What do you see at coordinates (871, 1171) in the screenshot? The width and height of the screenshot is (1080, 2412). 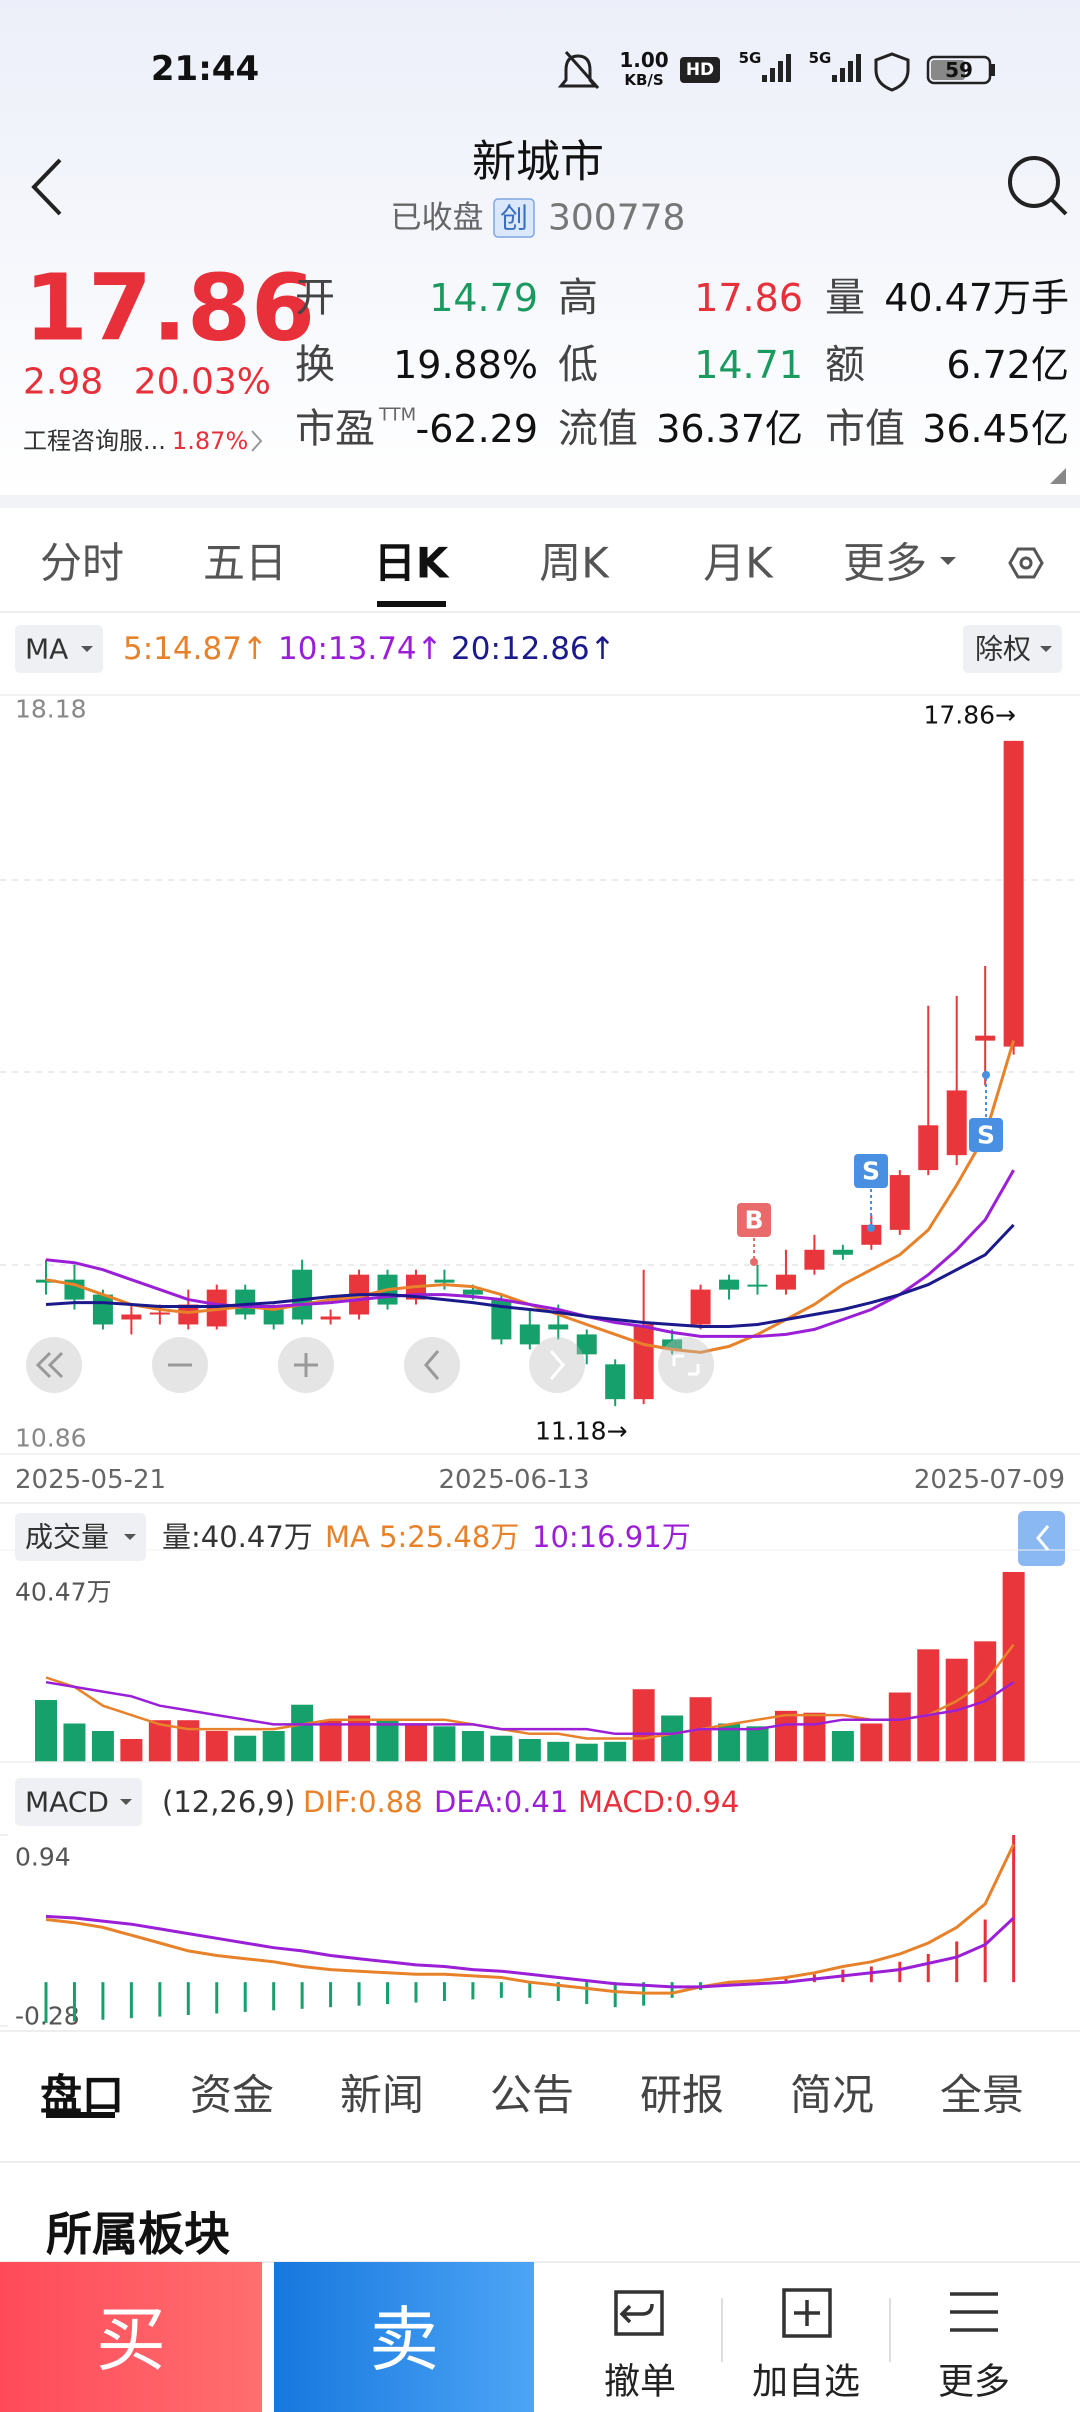 I see `trade-marker` at bounding box center [871, 1171].